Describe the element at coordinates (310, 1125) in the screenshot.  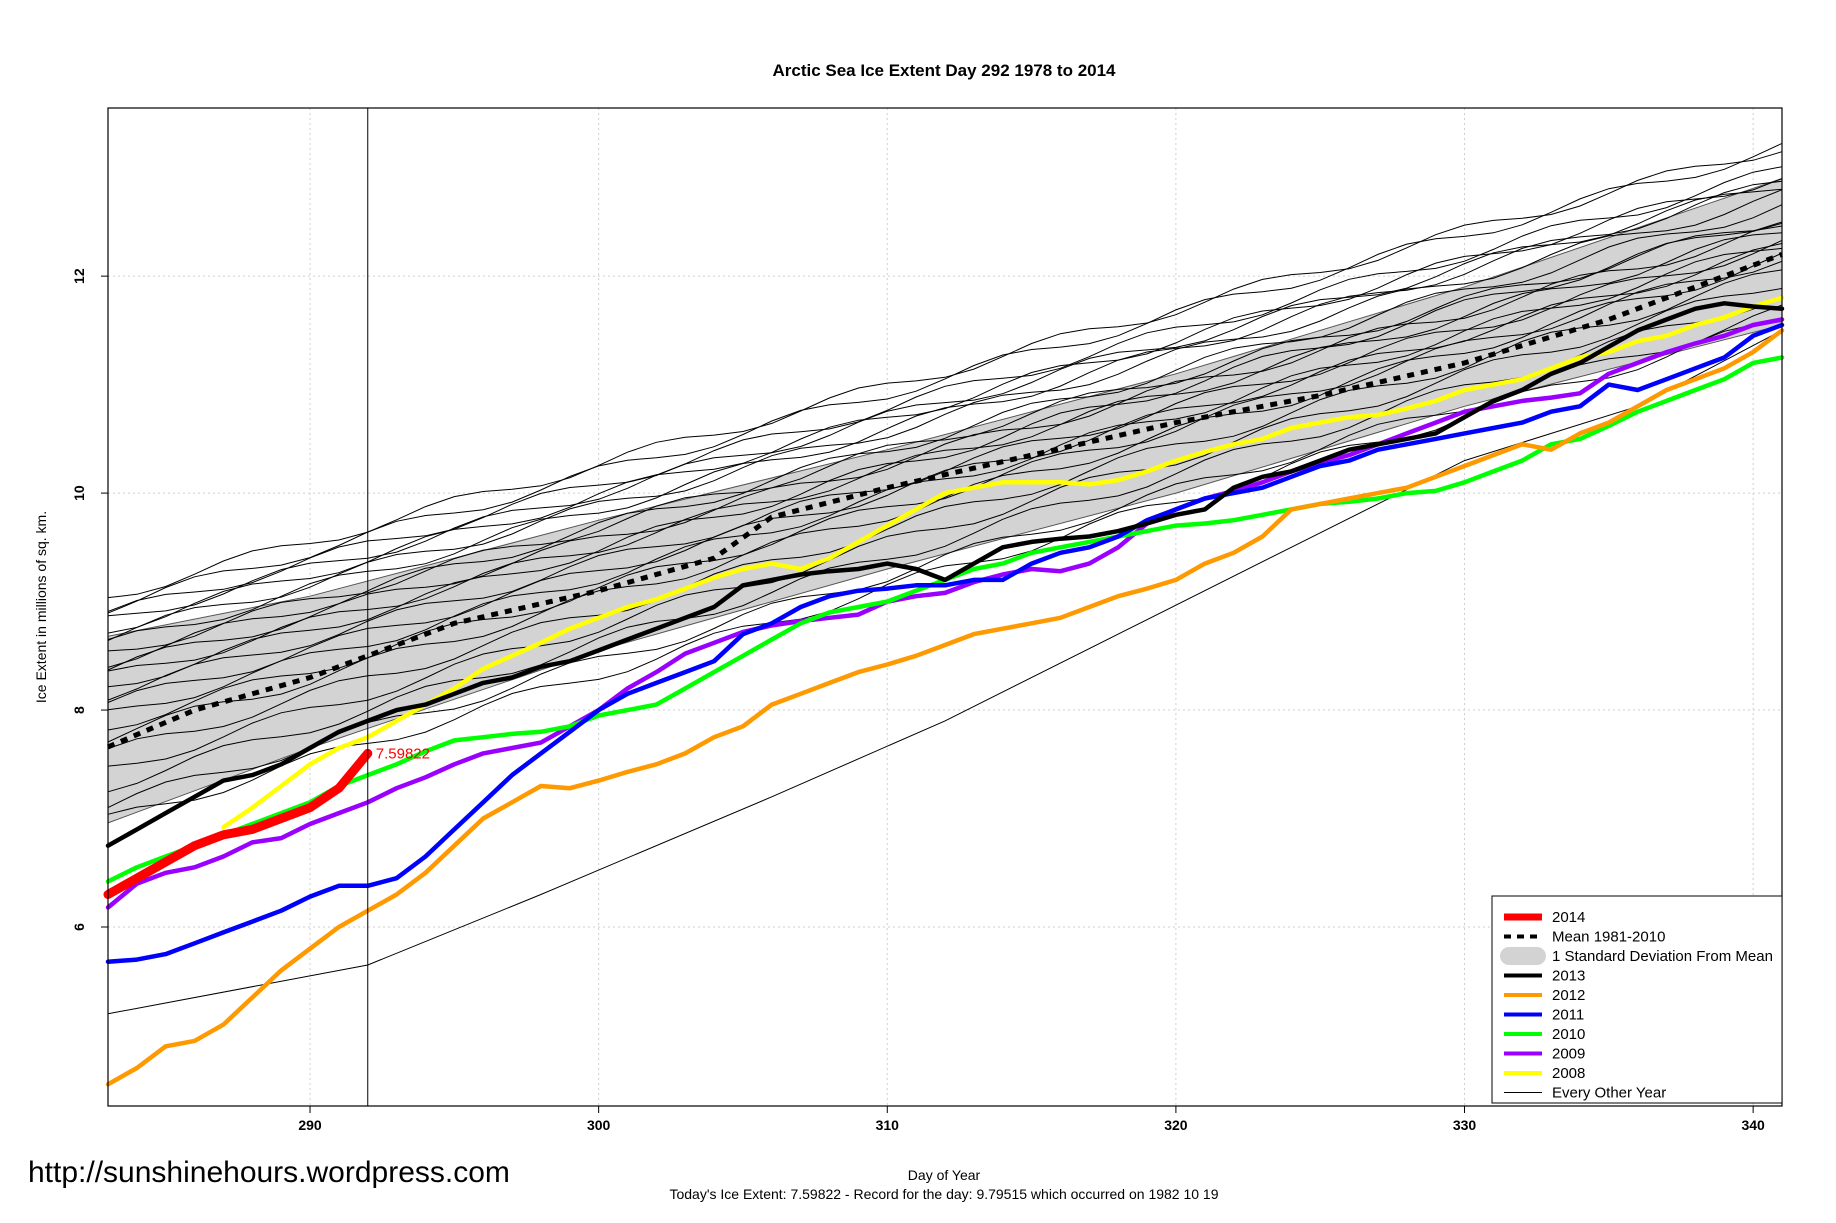
I see `x-tick-label: 290` at that location.